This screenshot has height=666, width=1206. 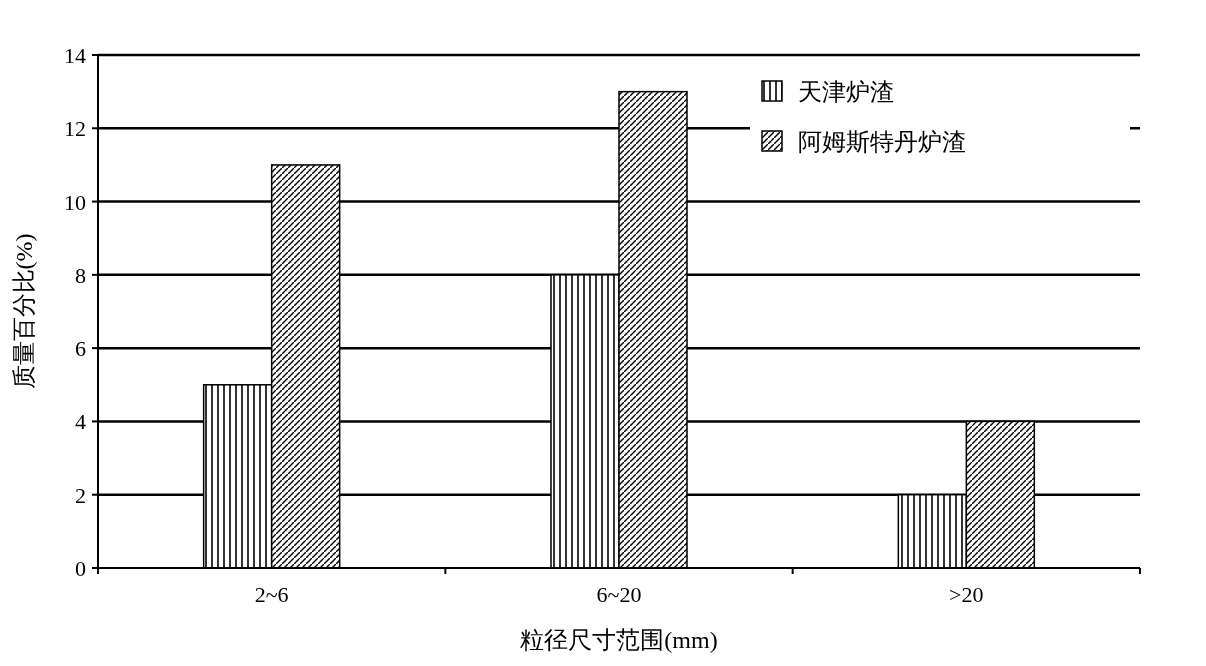 What do you see at coordinates (80, 349) in the screenshot?
I see `y-tick-label: 6` at bounding box center [80, 349].